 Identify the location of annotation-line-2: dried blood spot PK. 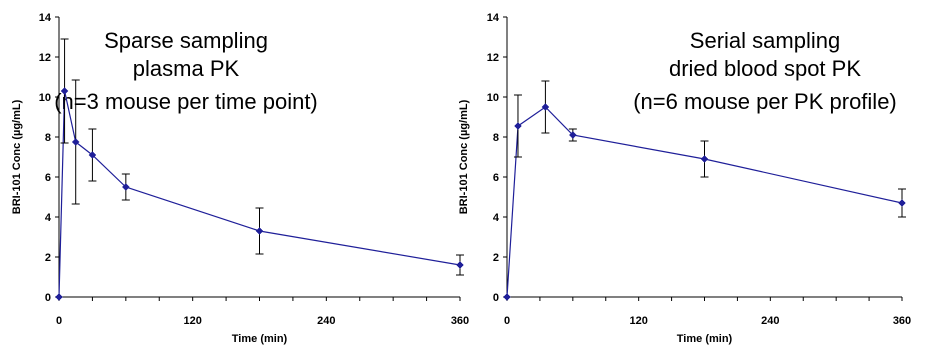
(765, 68).